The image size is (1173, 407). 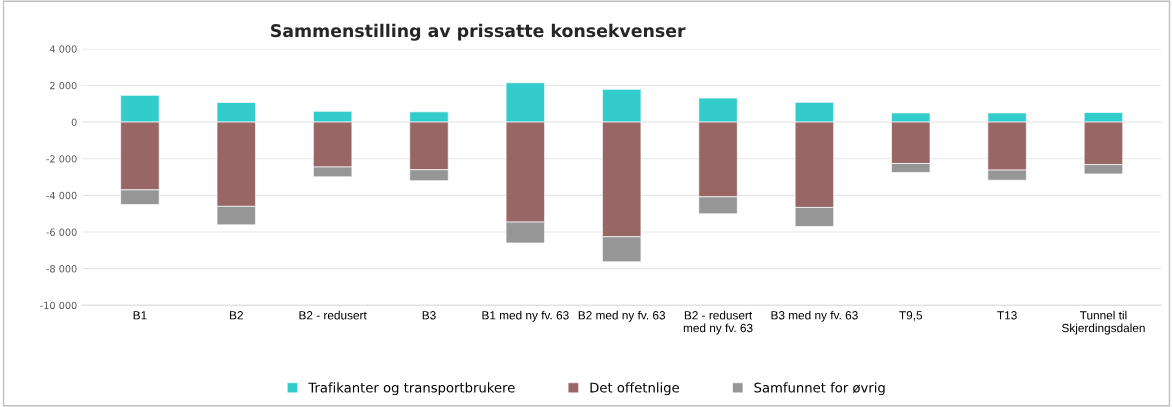 What do you see at coordinates (814, 316) in the screenshot?
I see `x-tick-label: B3 med ny fv. 63` at bounding box center [814, 316].